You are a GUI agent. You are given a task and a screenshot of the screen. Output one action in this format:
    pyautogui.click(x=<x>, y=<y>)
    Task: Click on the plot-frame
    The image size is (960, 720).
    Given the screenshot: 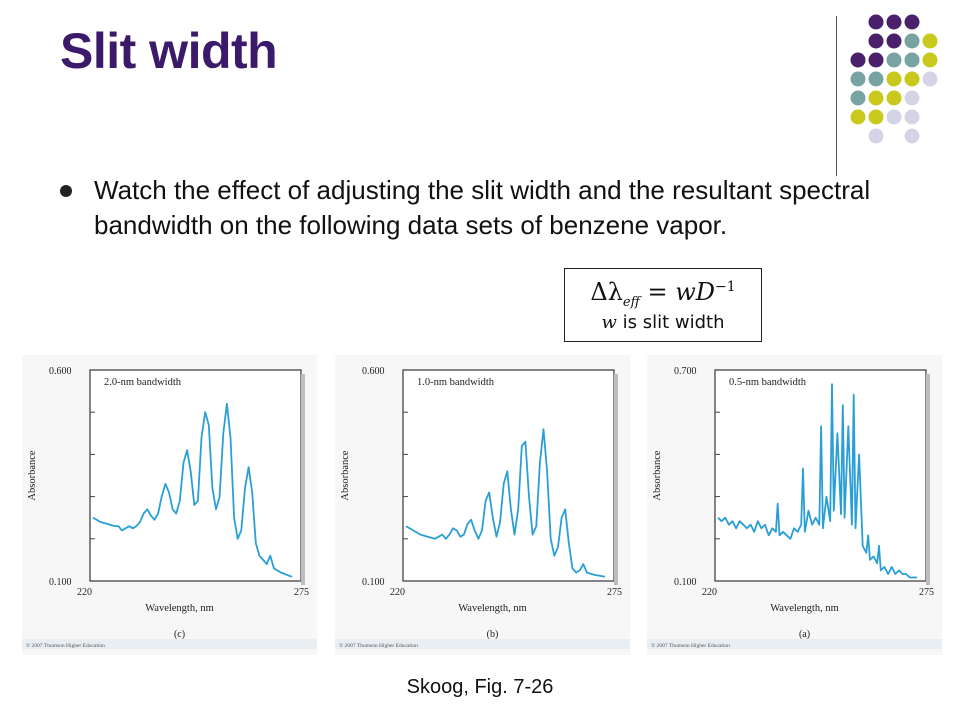 What is the action you would take?
    pyautogui.click(x=195, y=475)
    